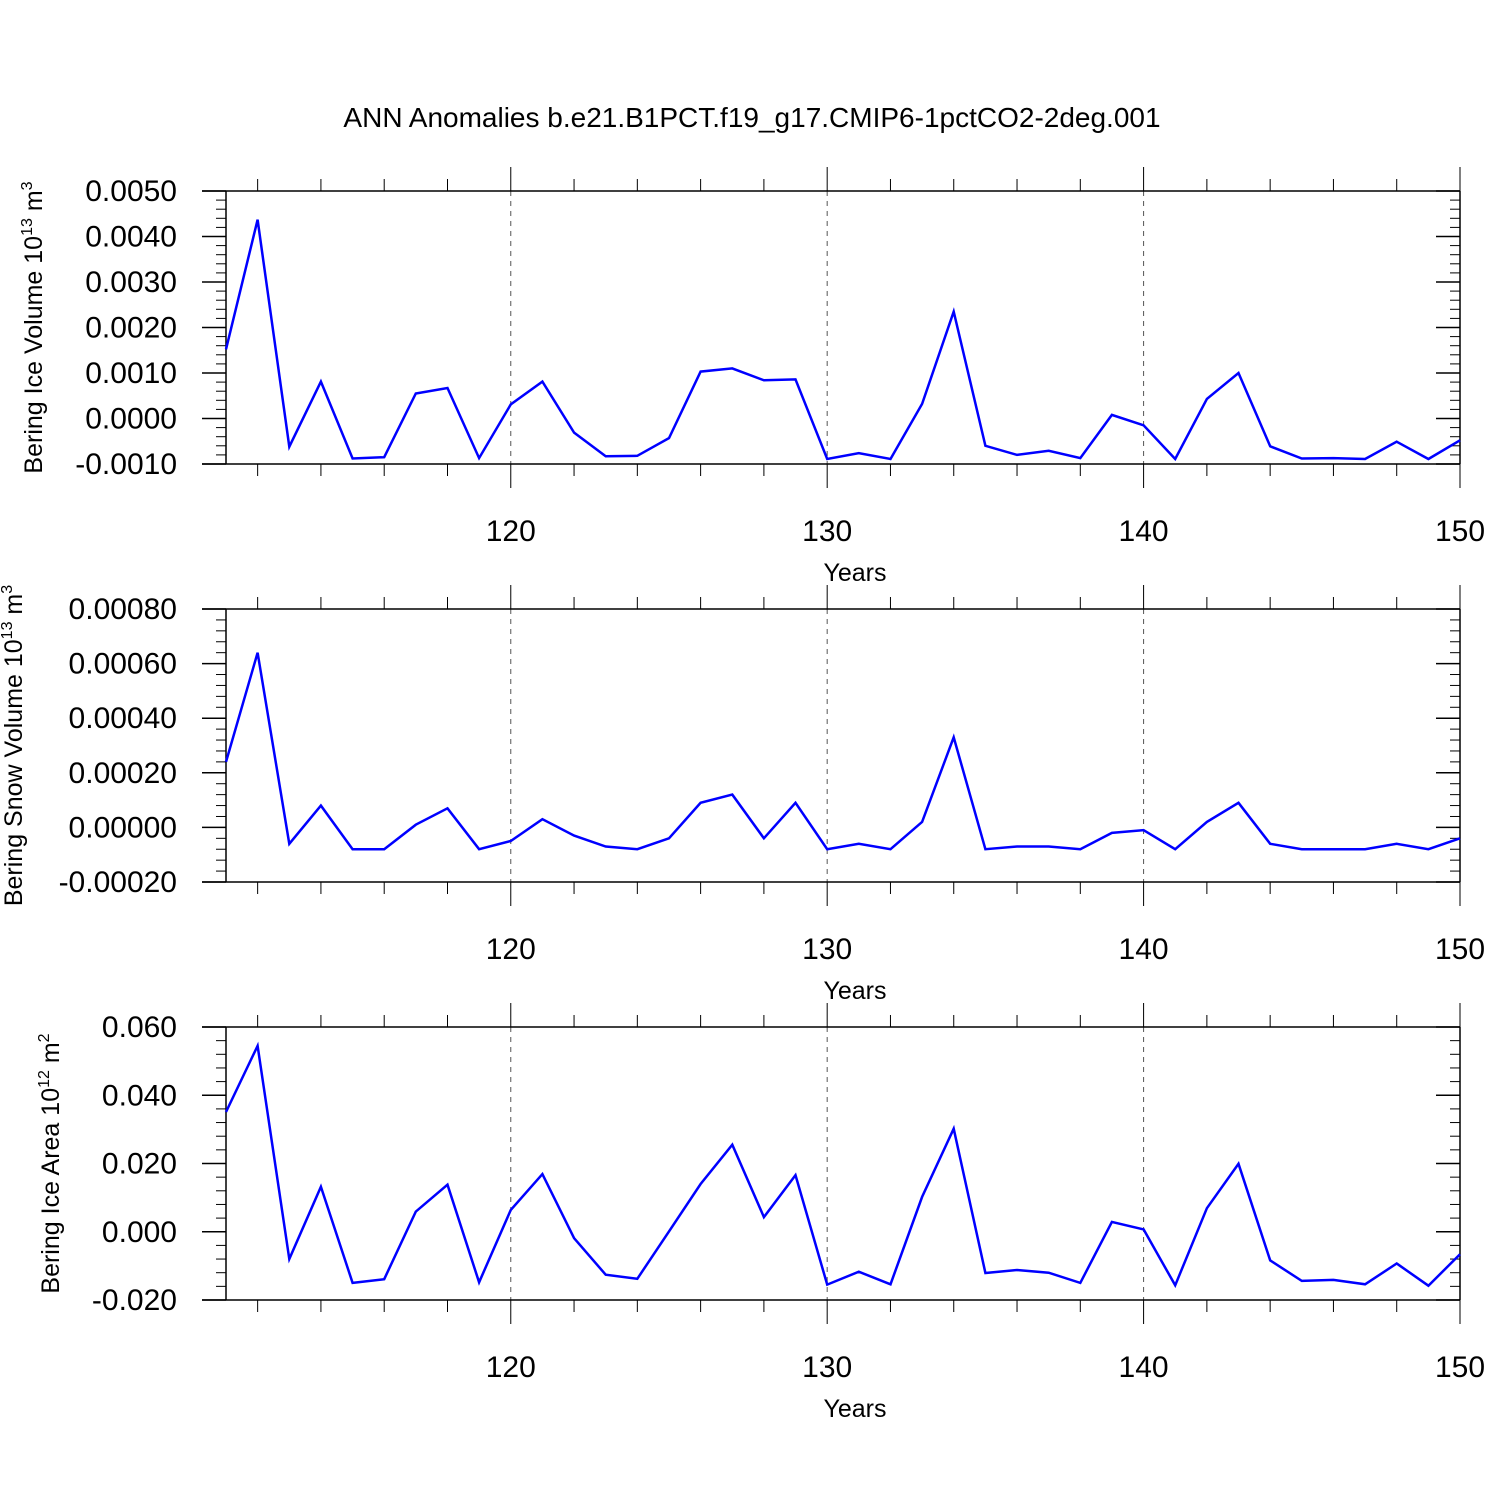 The image size is (1500, 1500). Describe the element at coordinates (131, 191) in the screenshot. I see `y-tick-label: 0.0050` at that location.